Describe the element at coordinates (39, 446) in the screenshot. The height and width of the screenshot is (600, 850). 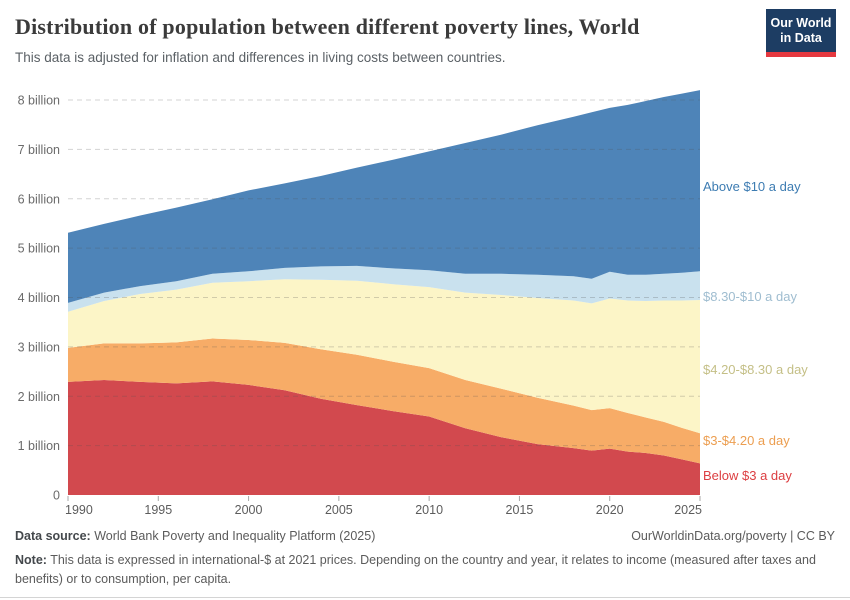
I see `y-axis-label: 1 billion` at that location.